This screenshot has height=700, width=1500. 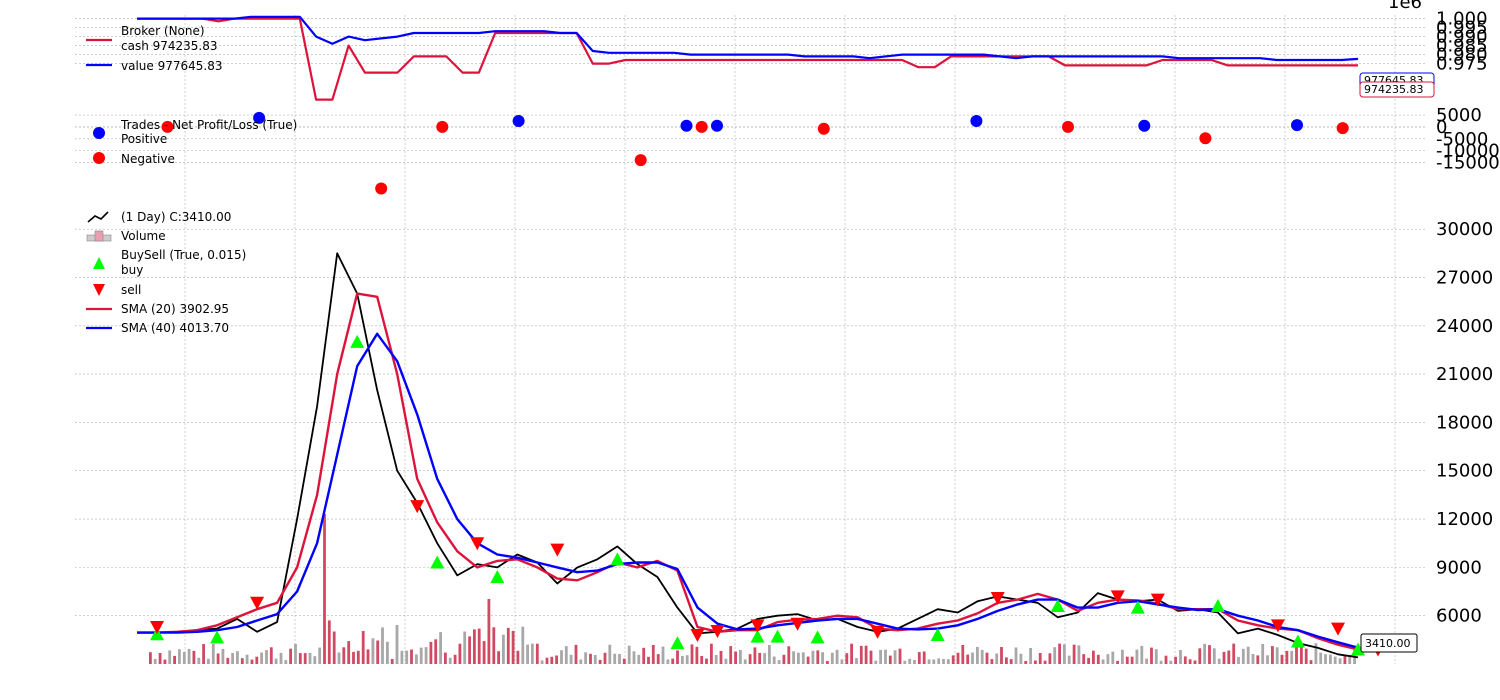 What do you see at coordinates (144, 139) in the screenshot?
I see `legend-positive-label: Positive` at bounding box center [144, 139].